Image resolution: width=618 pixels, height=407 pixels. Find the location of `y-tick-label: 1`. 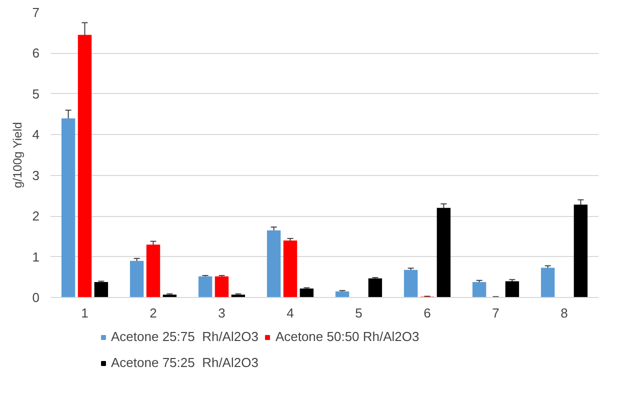

y-tick-label: 1 is located at coordinates (36, 256).